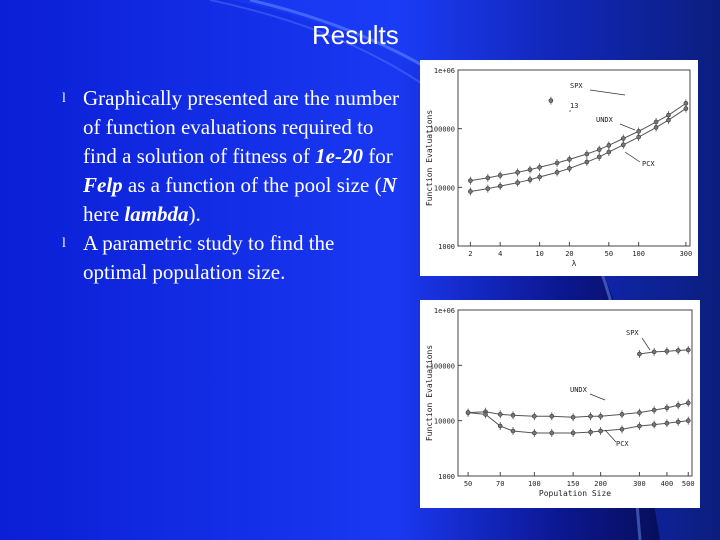  Describe the element at coordinates (667, 484) in the screenshot. I see `x-tick-label: 400` at that location.